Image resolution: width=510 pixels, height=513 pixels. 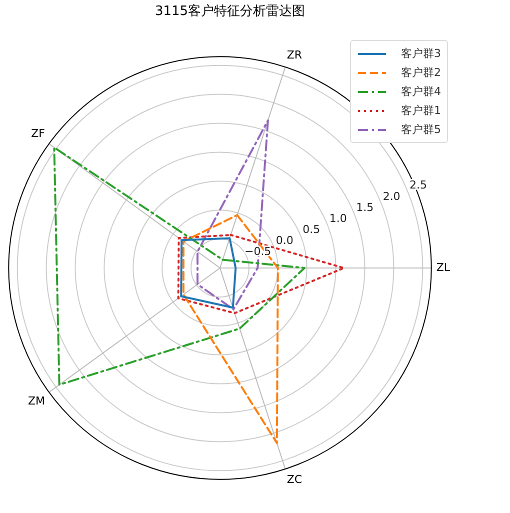 I want to click on spoke-label: ZM, so click(x=36, y=401).